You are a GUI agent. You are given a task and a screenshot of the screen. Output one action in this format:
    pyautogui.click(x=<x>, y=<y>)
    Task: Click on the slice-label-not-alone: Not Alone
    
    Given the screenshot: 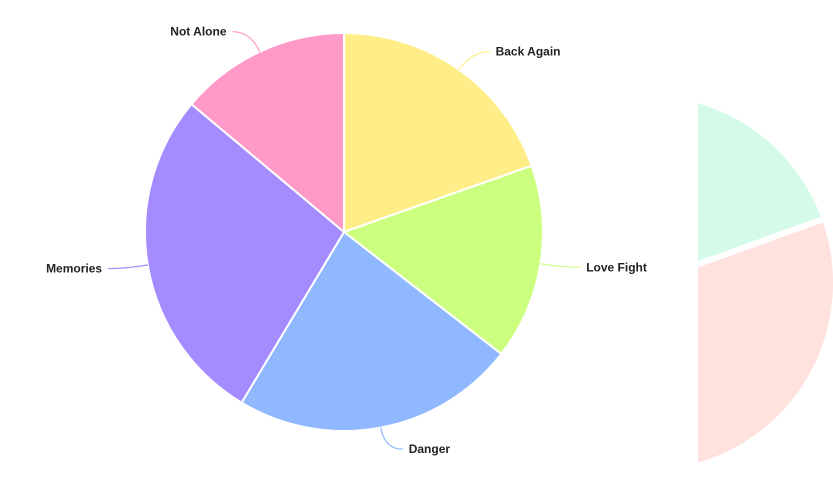 What is the action you would take?
    pyautogui.click(x=198, y=32)
    